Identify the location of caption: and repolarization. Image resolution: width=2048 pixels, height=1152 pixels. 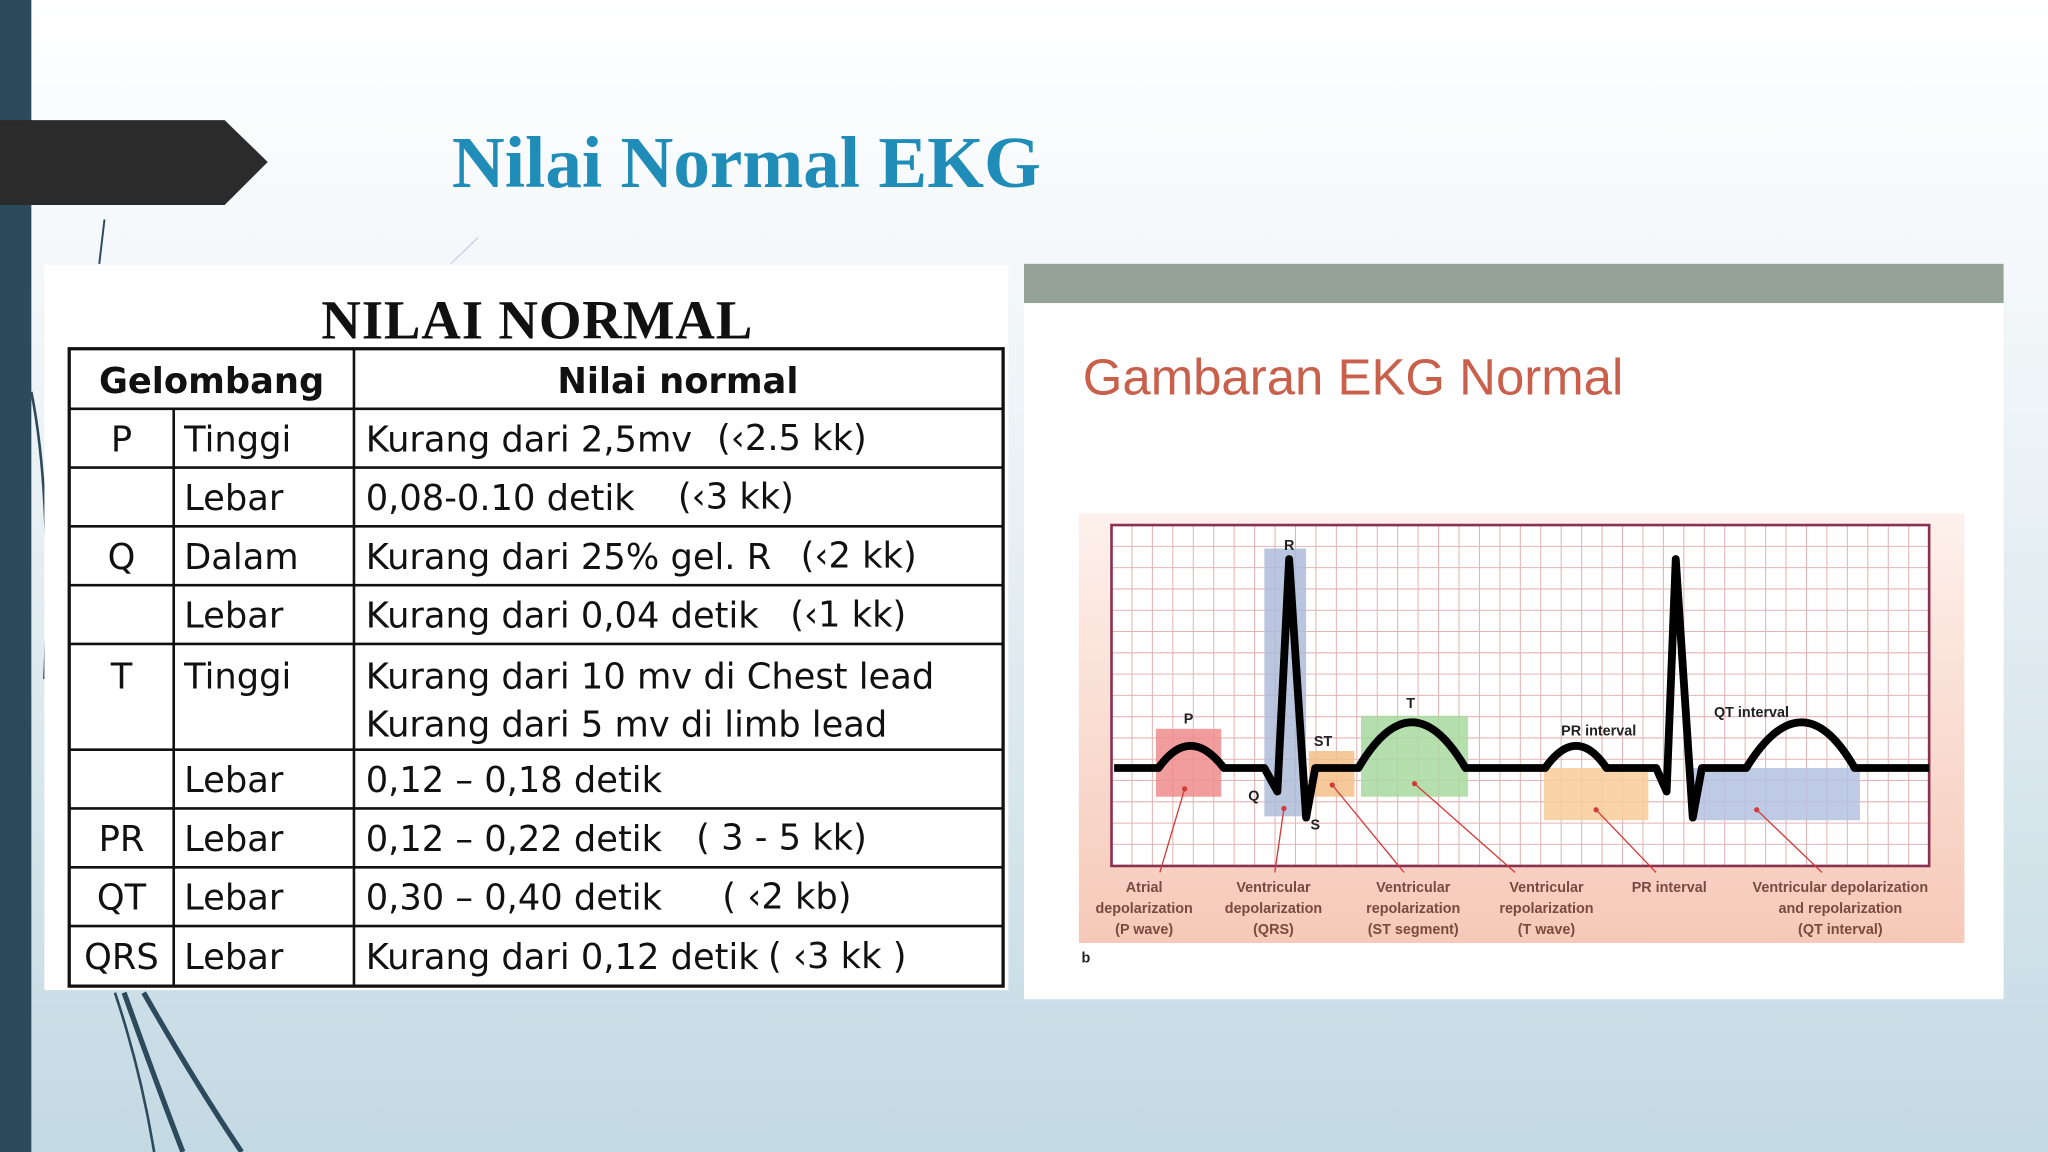
(1840, 909).